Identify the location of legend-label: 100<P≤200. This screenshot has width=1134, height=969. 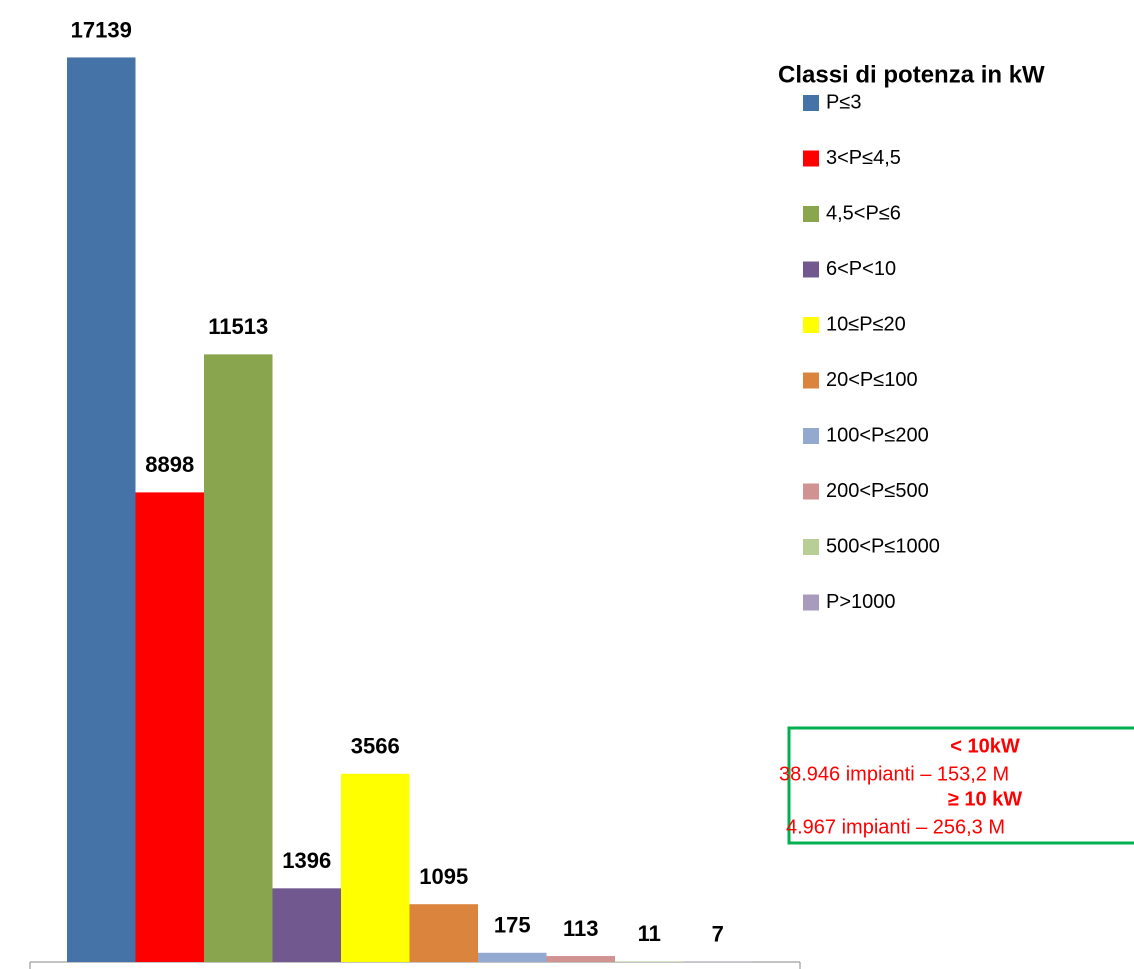
(877, 435).